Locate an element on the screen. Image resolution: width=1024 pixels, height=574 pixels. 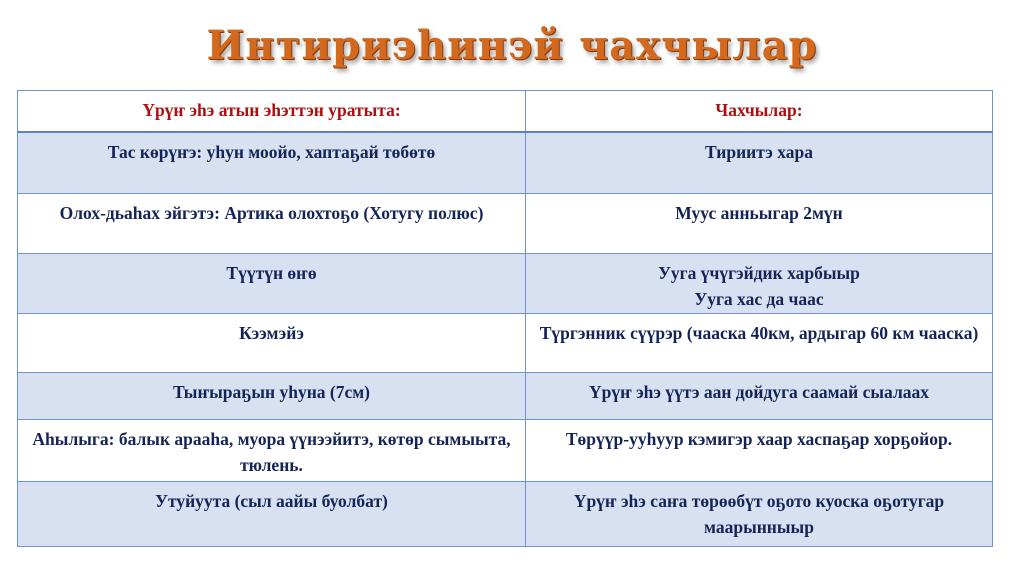
header-differences: Үрүҥ эһэ атын эһэттэн уратыта: is located at coordinates (271, 111).